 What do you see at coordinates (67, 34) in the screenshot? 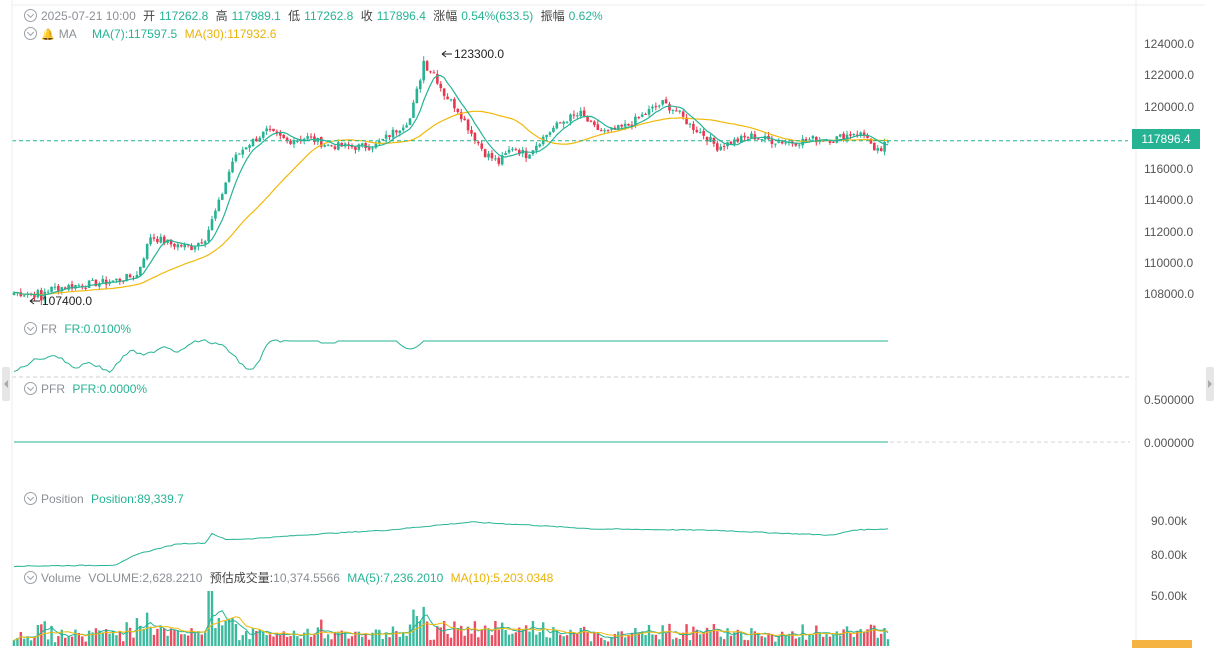
I see `ma-name: MA` at bounding box center [67, 34].